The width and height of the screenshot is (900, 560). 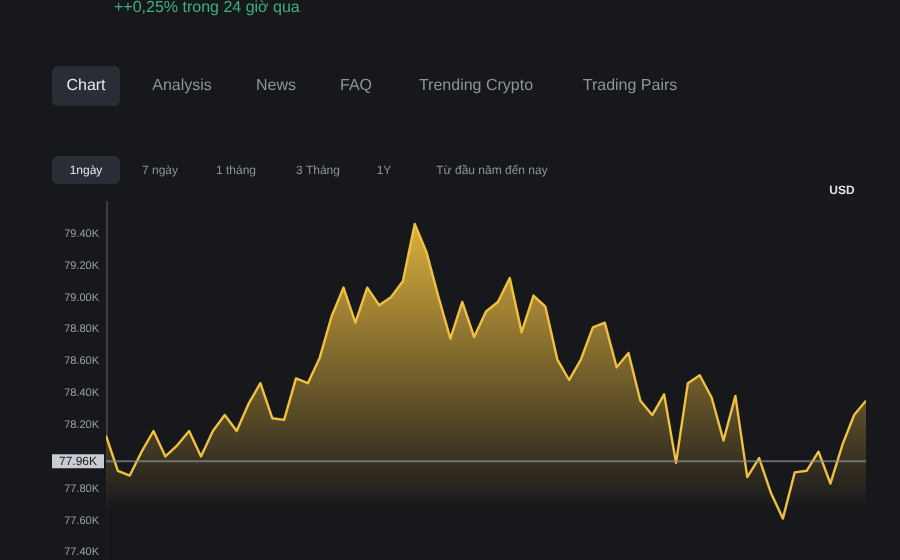 I want to click on text: Trading Pairs, so click(x=630, y=85).